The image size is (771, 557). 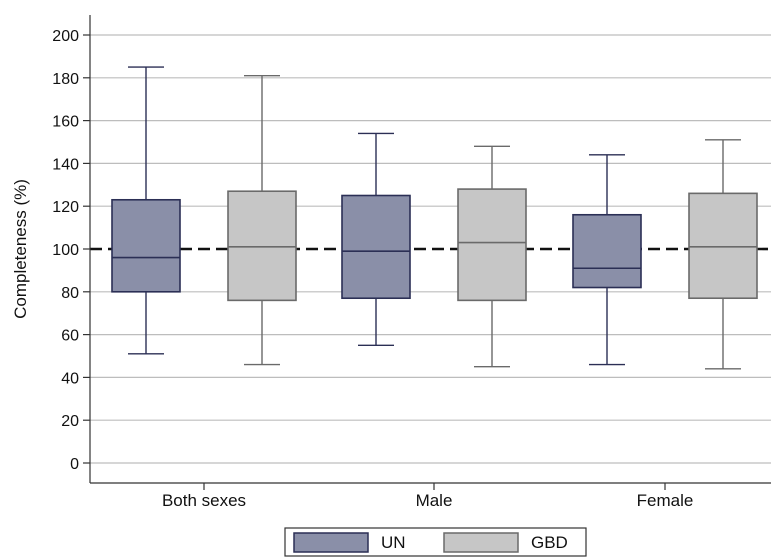 I want to click on legend-swatch-gbd, so click(x=481, y=542).